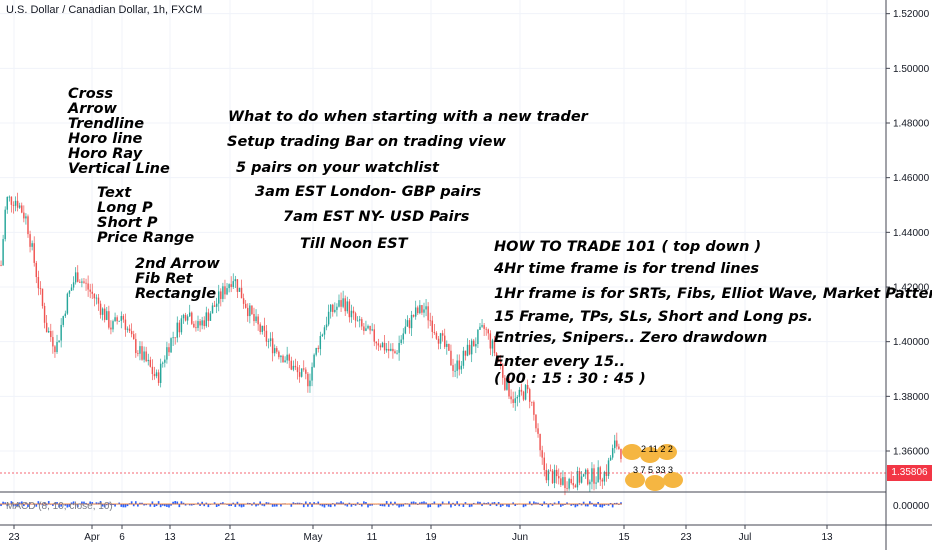 Image resolution: width=932 pixels, height=550 pixels. Describe the element at coordinates (420, 534) in the screenshot. I see `time-axis: 23 Apr 6 13 21 May 11 19 Jun 15 23 Jul 13` at that location.